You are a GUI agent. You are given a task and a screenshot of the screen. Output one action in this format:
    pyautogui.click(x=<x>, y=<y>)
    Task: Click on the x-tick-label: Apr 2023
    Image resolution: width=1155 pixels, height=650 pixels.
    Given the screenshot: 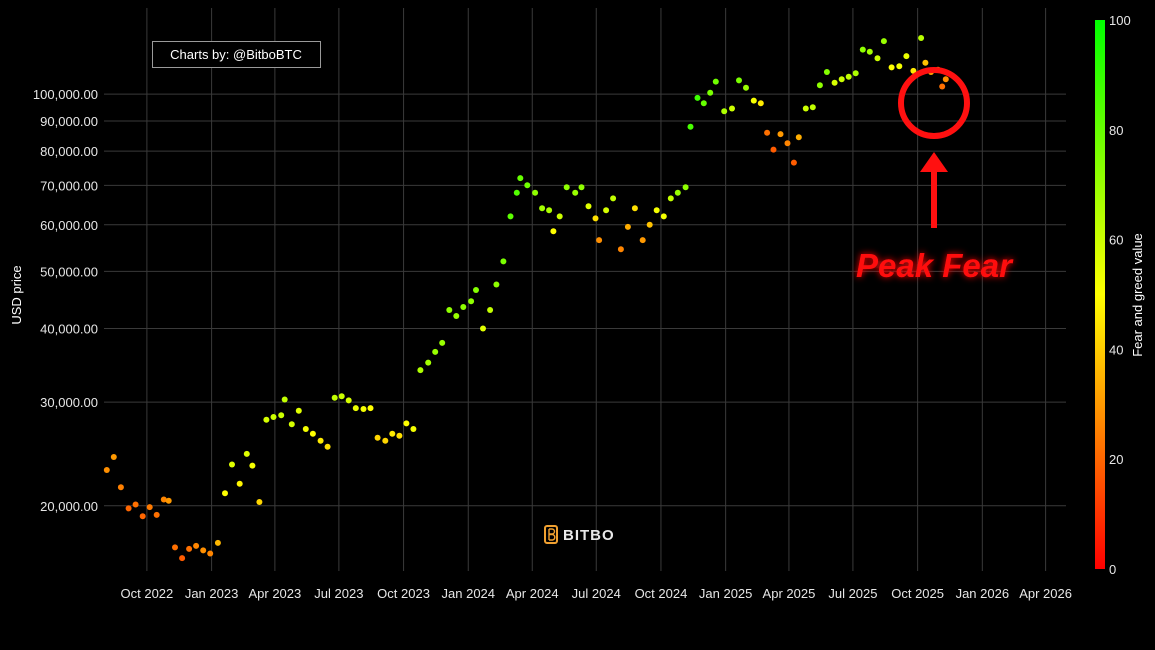 What is the action you would take?
    pyautogui.click(x=274, y=593)
    